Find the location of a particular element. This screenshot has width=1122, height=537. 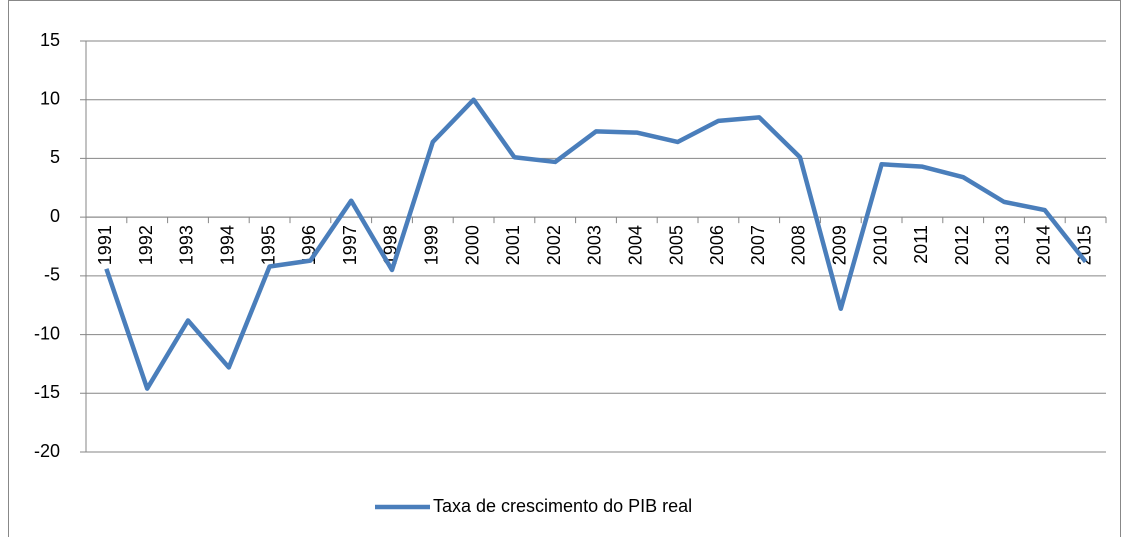

x-tick-label: 2001 is located at coordinates (513, 245).